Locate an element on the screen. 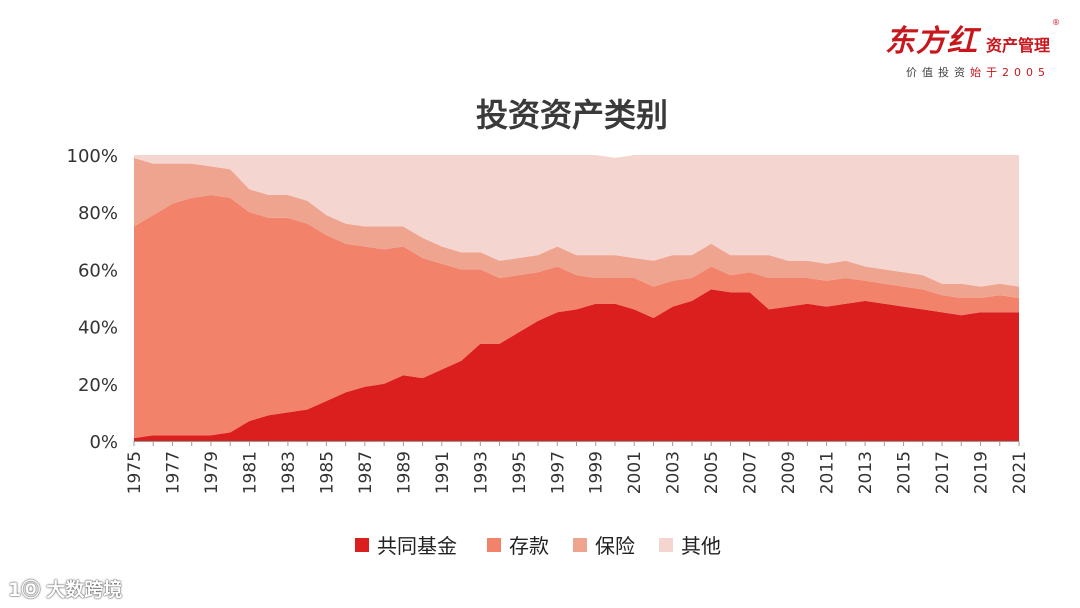  x-tick-label: 2015 is located at coordinates (905, 472).